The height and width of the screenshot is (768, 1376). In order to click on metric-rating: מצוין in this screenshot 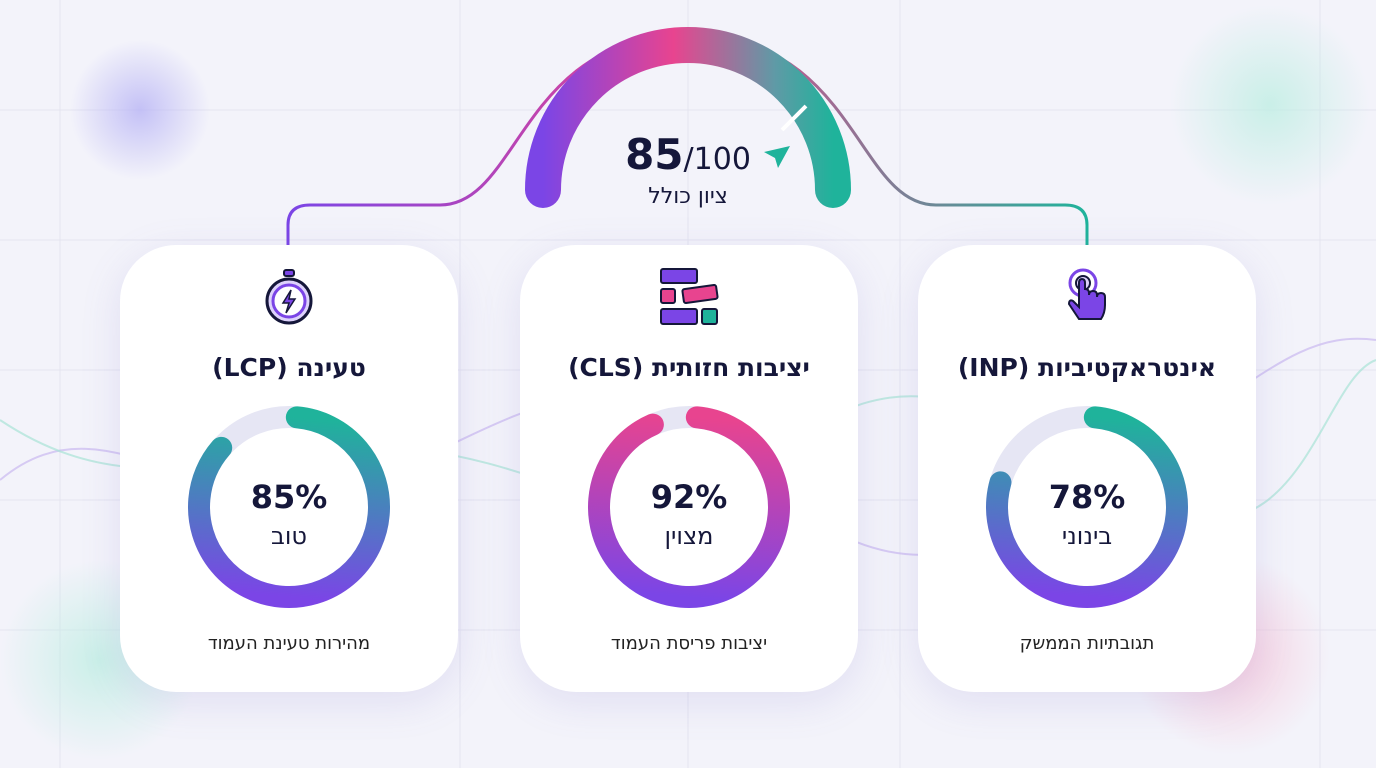, I will do `click(689, 536)`.